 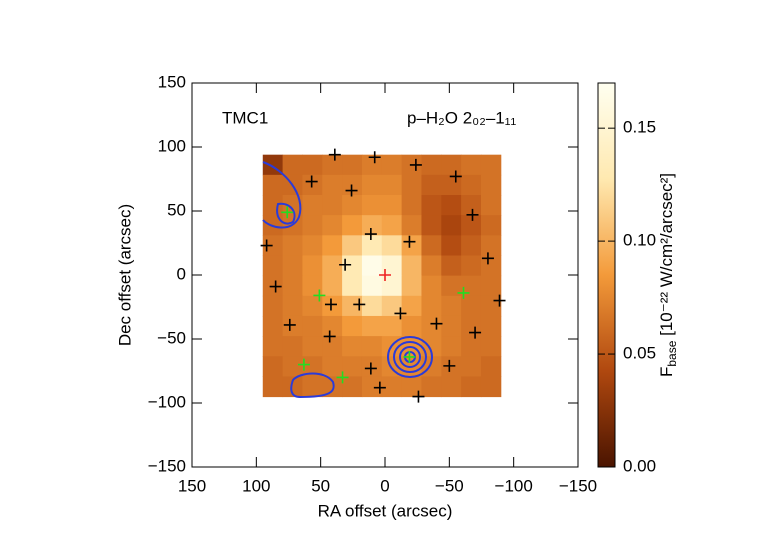 I want to click on contours, so click(x=347, y=280).